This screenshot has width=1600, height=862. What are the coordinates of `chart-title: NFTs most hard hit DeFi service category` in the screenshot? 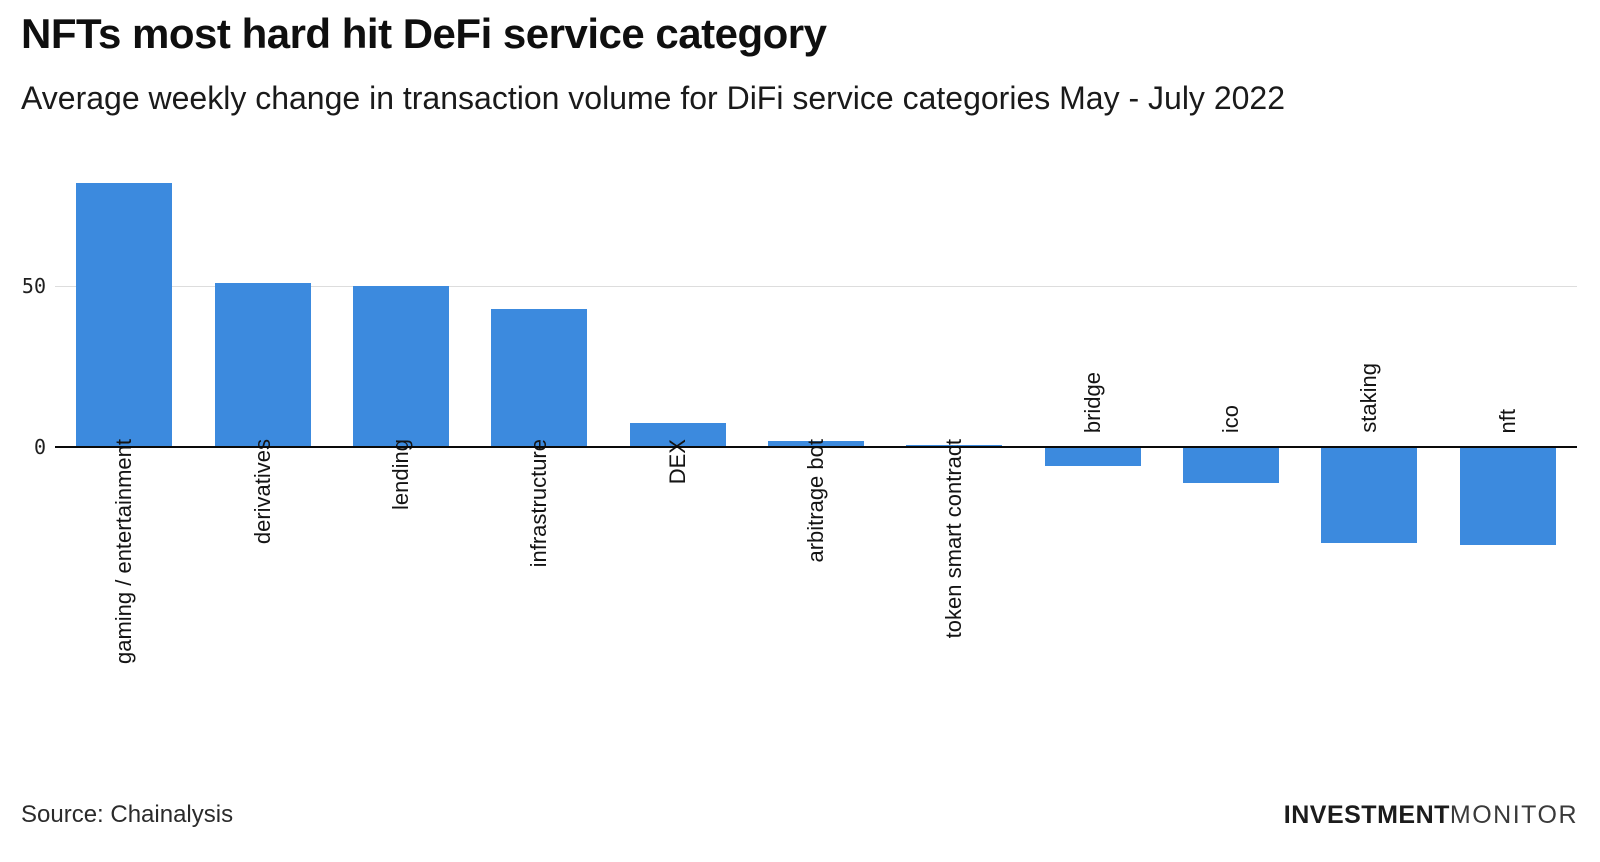 It's located at (424, 33).